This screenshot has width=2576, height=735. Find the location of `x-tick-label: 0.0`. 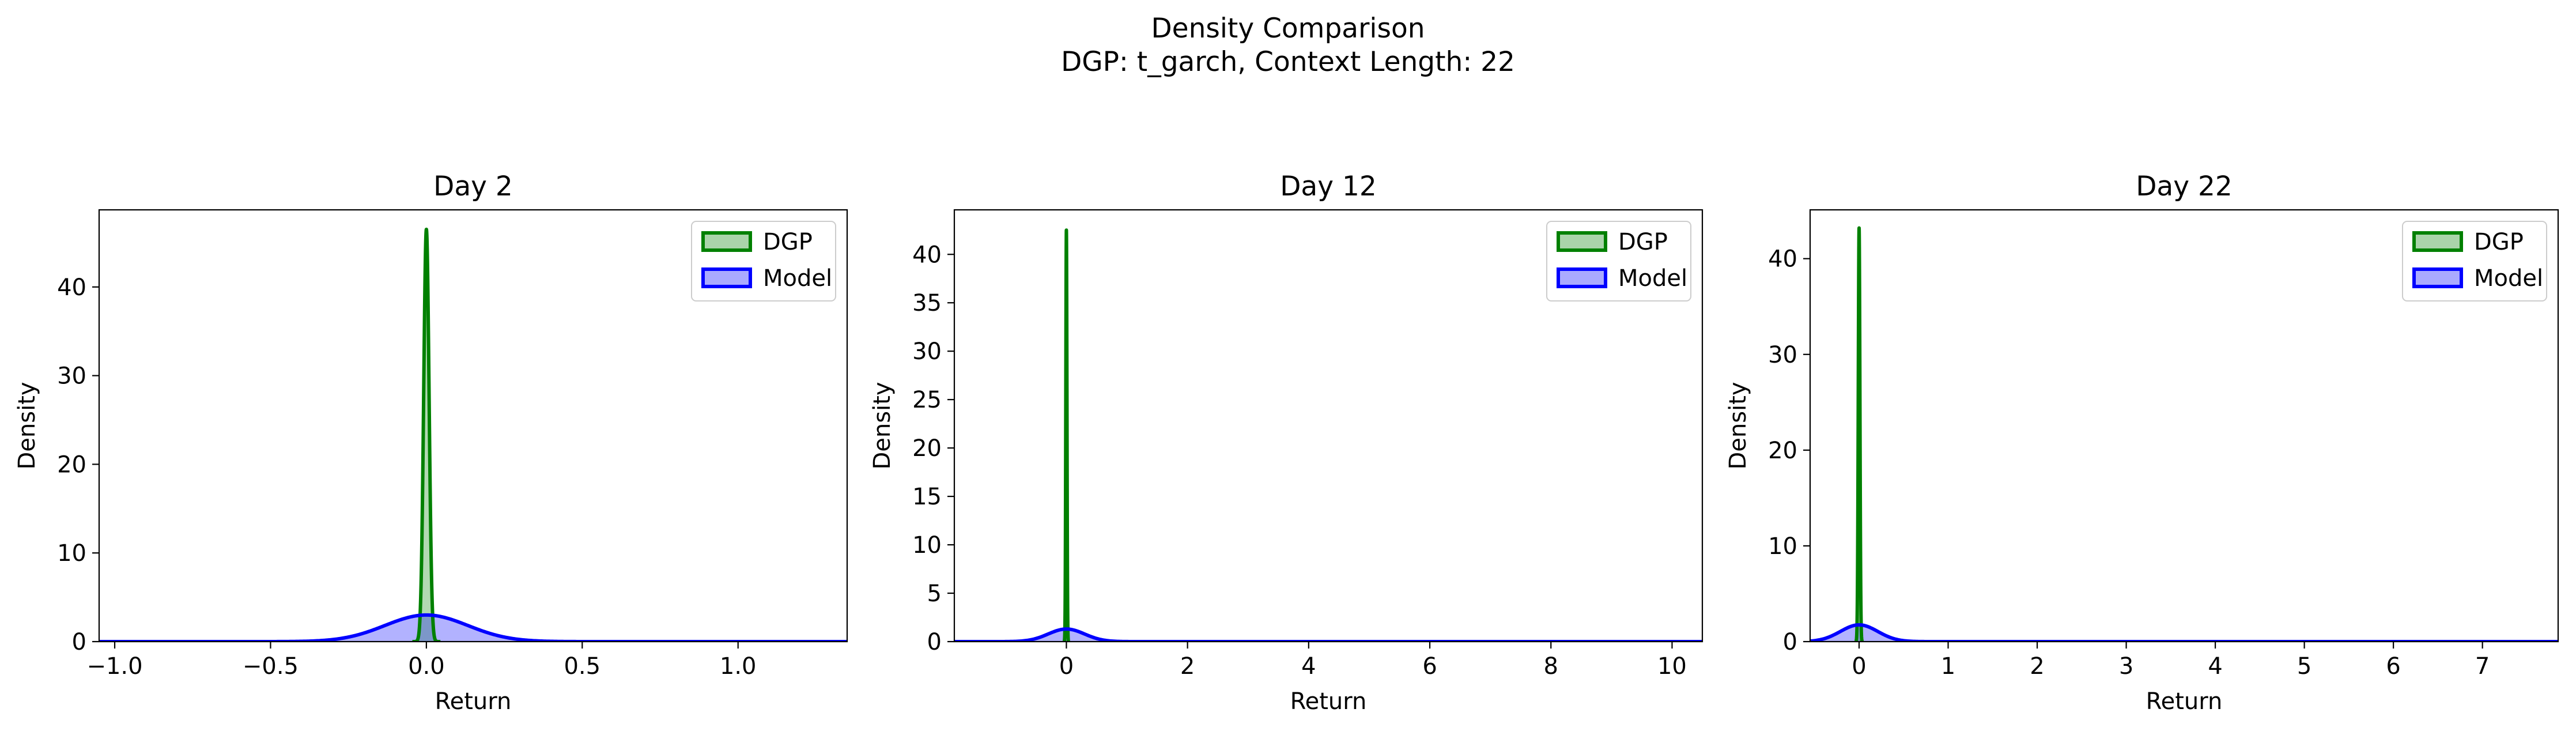

x-tick-label: 0.0 is located at coordinates (427, 666).